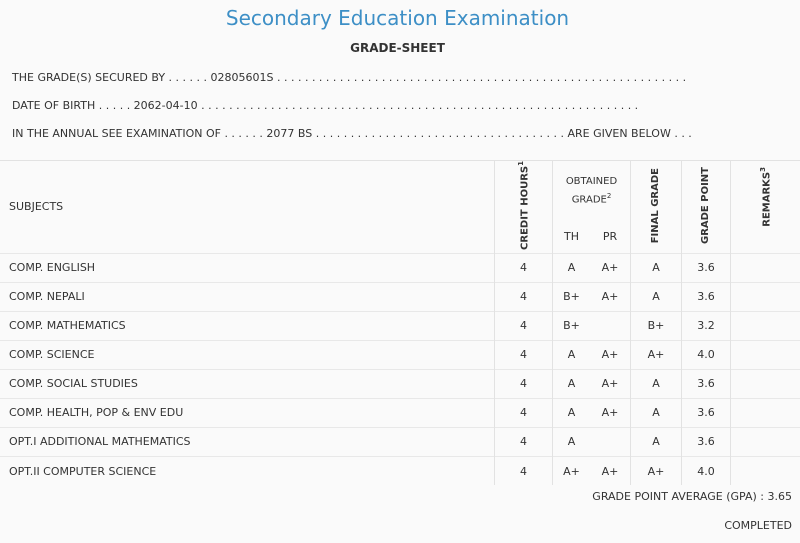 This screenshot has height=543, width=800. Describe the element at coordinates (610, 237) in the screenshot. I see `pr-header: PR` at that location.